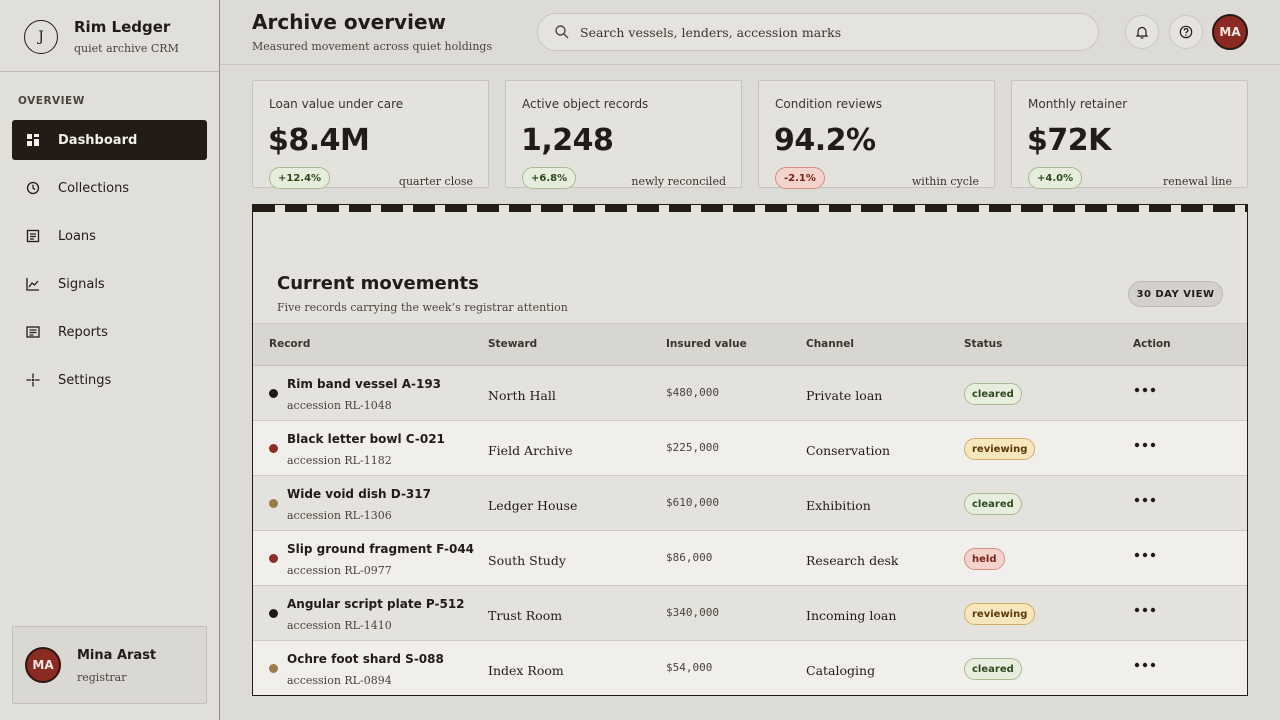  I want to click on bell-icon, so click(1142, 32).